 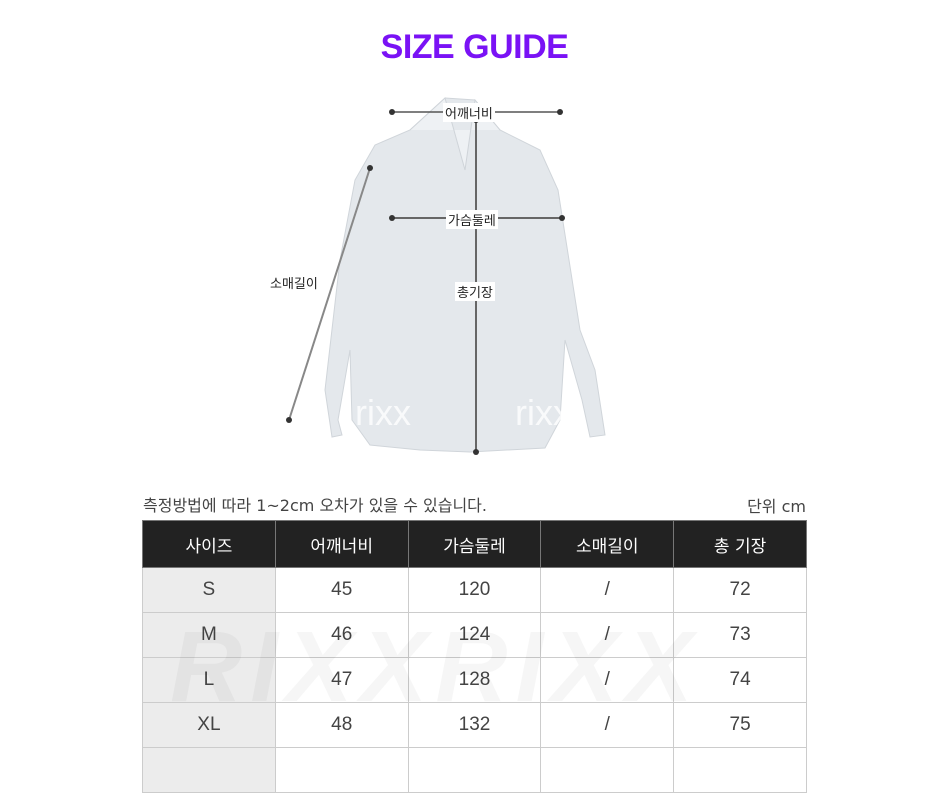 What do you see at coordinates (475, 291) in the screenshot?
I see `length-label: 총기장` at bounding box center [475, 291].